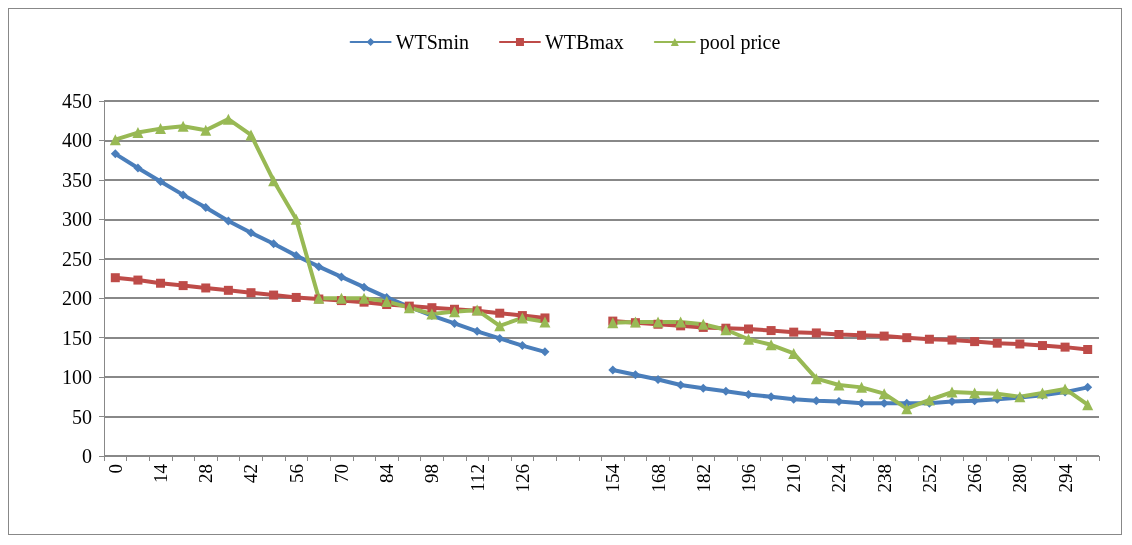  I want to click on x-tick-label: 14, so click(161, 473).